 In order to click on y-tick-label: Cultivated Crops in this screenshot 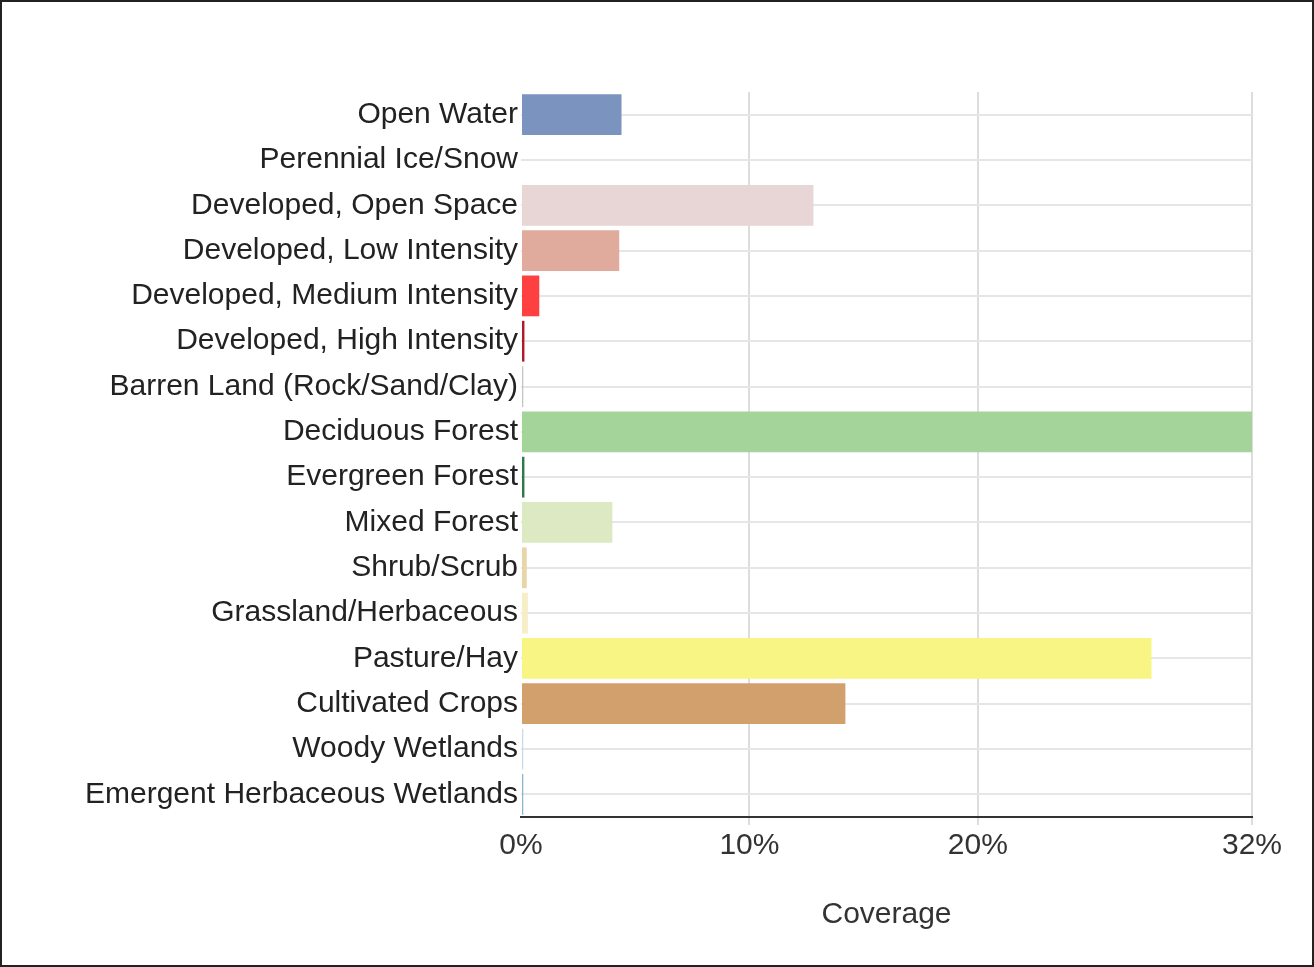, I will do `click(407, 701)`.